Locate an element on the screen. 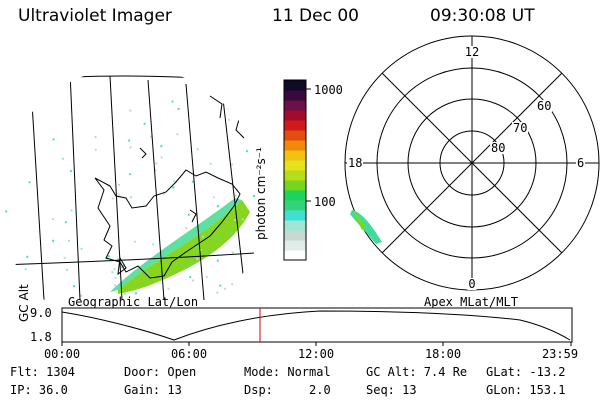 The height and width of the screenshot is (400, 600). status-seq: Seq: 13 is located at coordinates (391, 390).